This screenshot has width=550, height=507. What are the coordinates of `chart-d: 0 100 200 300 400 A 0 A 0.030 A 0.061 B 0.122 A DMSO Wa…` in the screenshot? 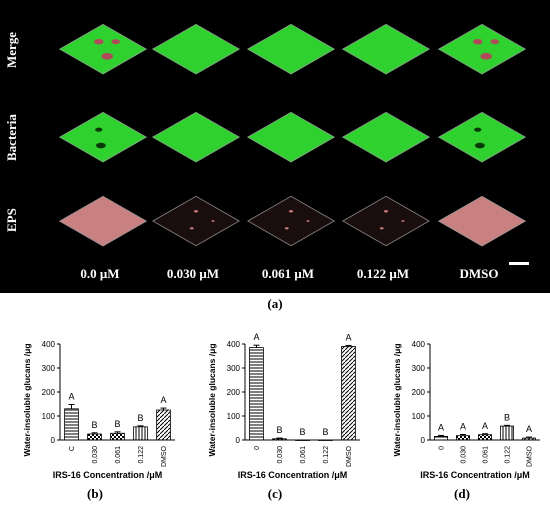 It's located at (466, 410).